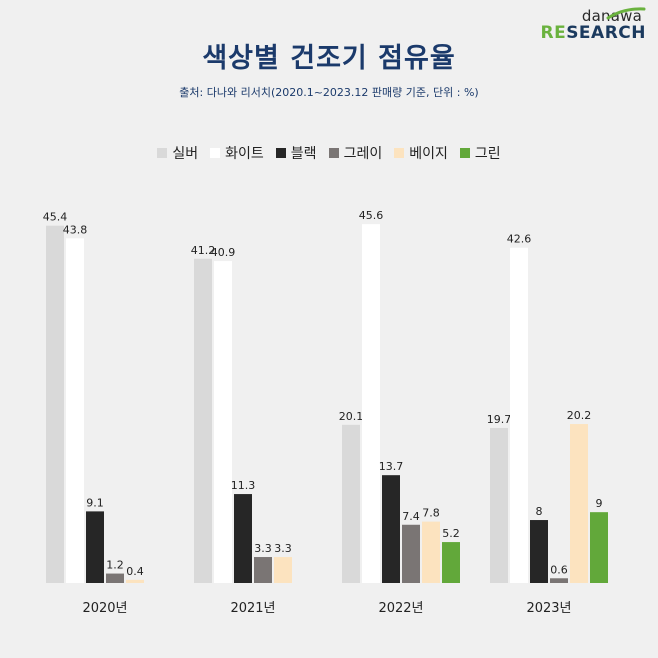  What do you see at coordinates (553, 33) in the screenshot?
I see `logo-research-accent: RE` at bounding box center [553, 33].